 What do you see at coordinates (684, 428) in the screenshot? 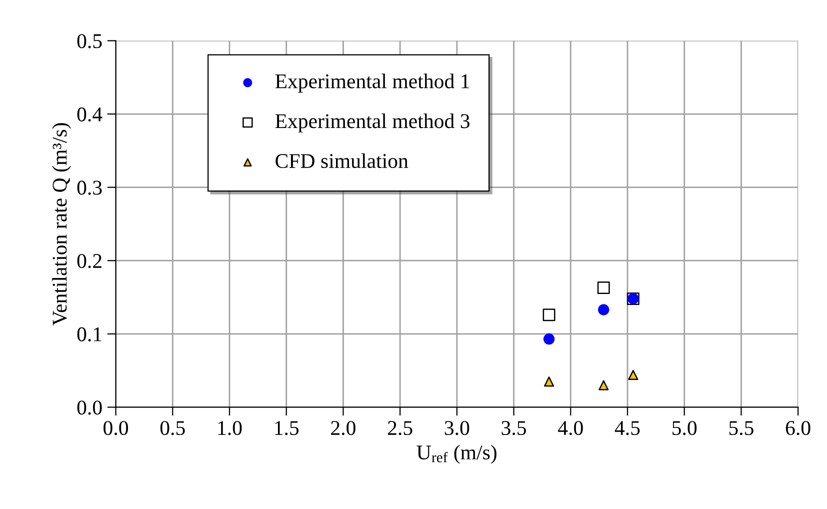
I see `x-tick-label: 5.0` at bounding box center [684, 428].